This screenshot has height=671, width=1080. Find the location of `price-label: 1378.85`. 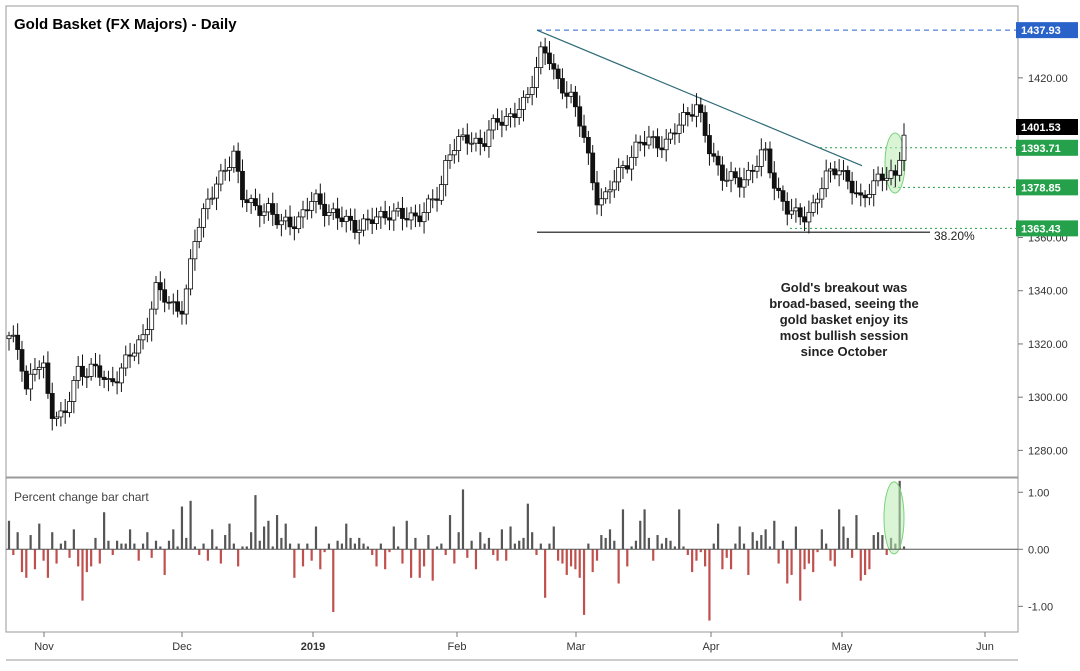

price-label: 1378.85 is located at coordinates (1041, 188).